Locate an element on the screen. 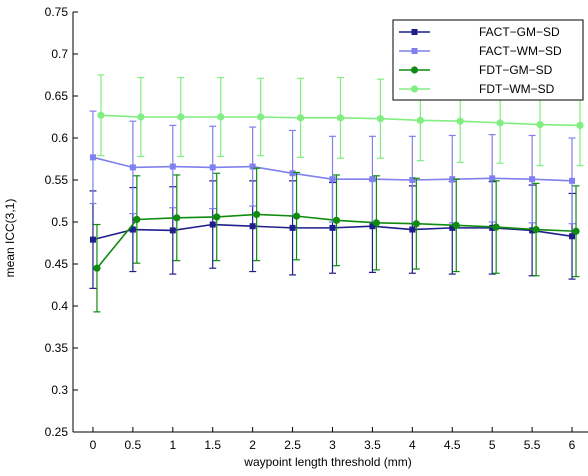 The image size is (588, 476). legend: FACT−GM−SD FACT−WM−SD FDT−GM−SD FDT−WM−SD is located at coordinates (488, 60).